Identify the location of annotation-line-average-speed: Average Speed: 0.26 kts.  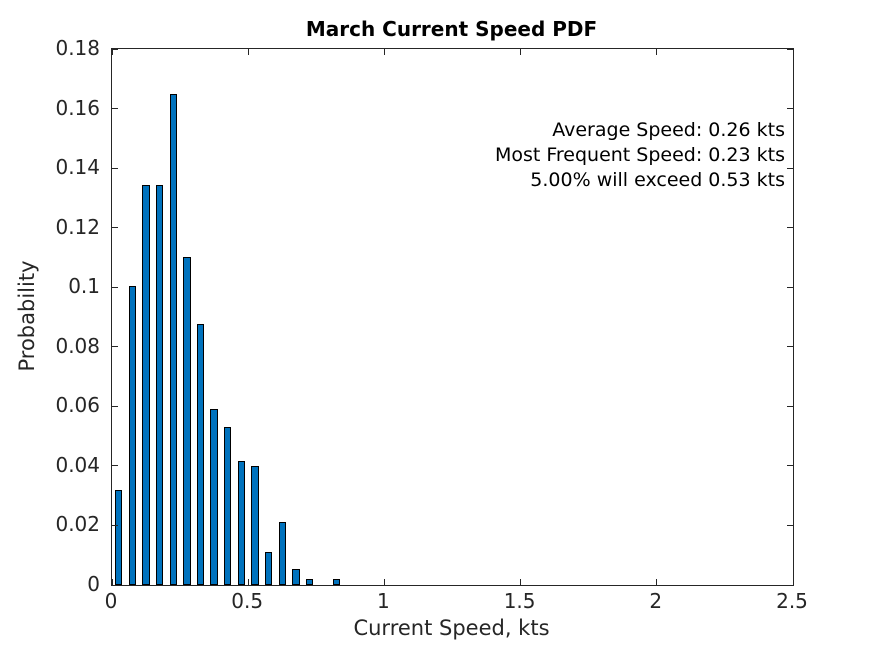
(668, 130).